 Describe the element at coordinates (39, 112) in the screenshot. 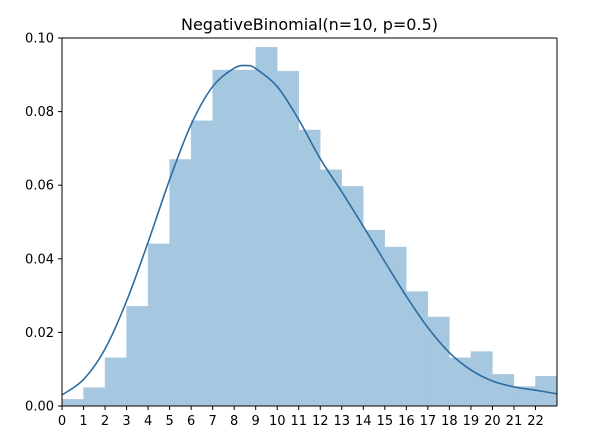

I see `y-tick-label-0.08: 0.08` at that location.